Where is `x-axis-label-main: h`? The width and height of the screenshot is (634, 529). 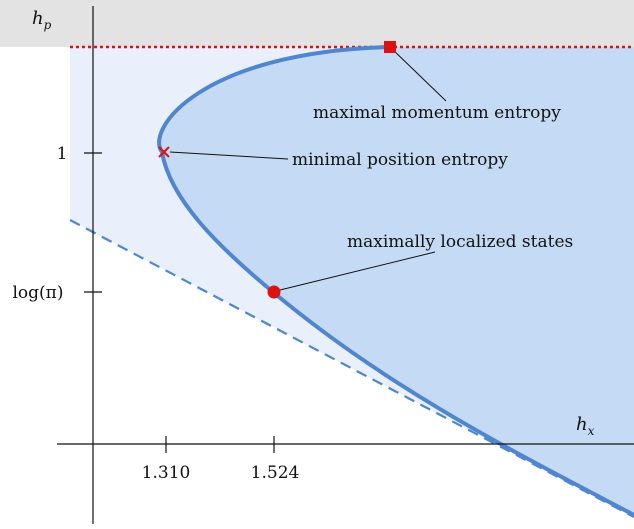 x-axis-label-main: h is located at coordinates (582, 424).